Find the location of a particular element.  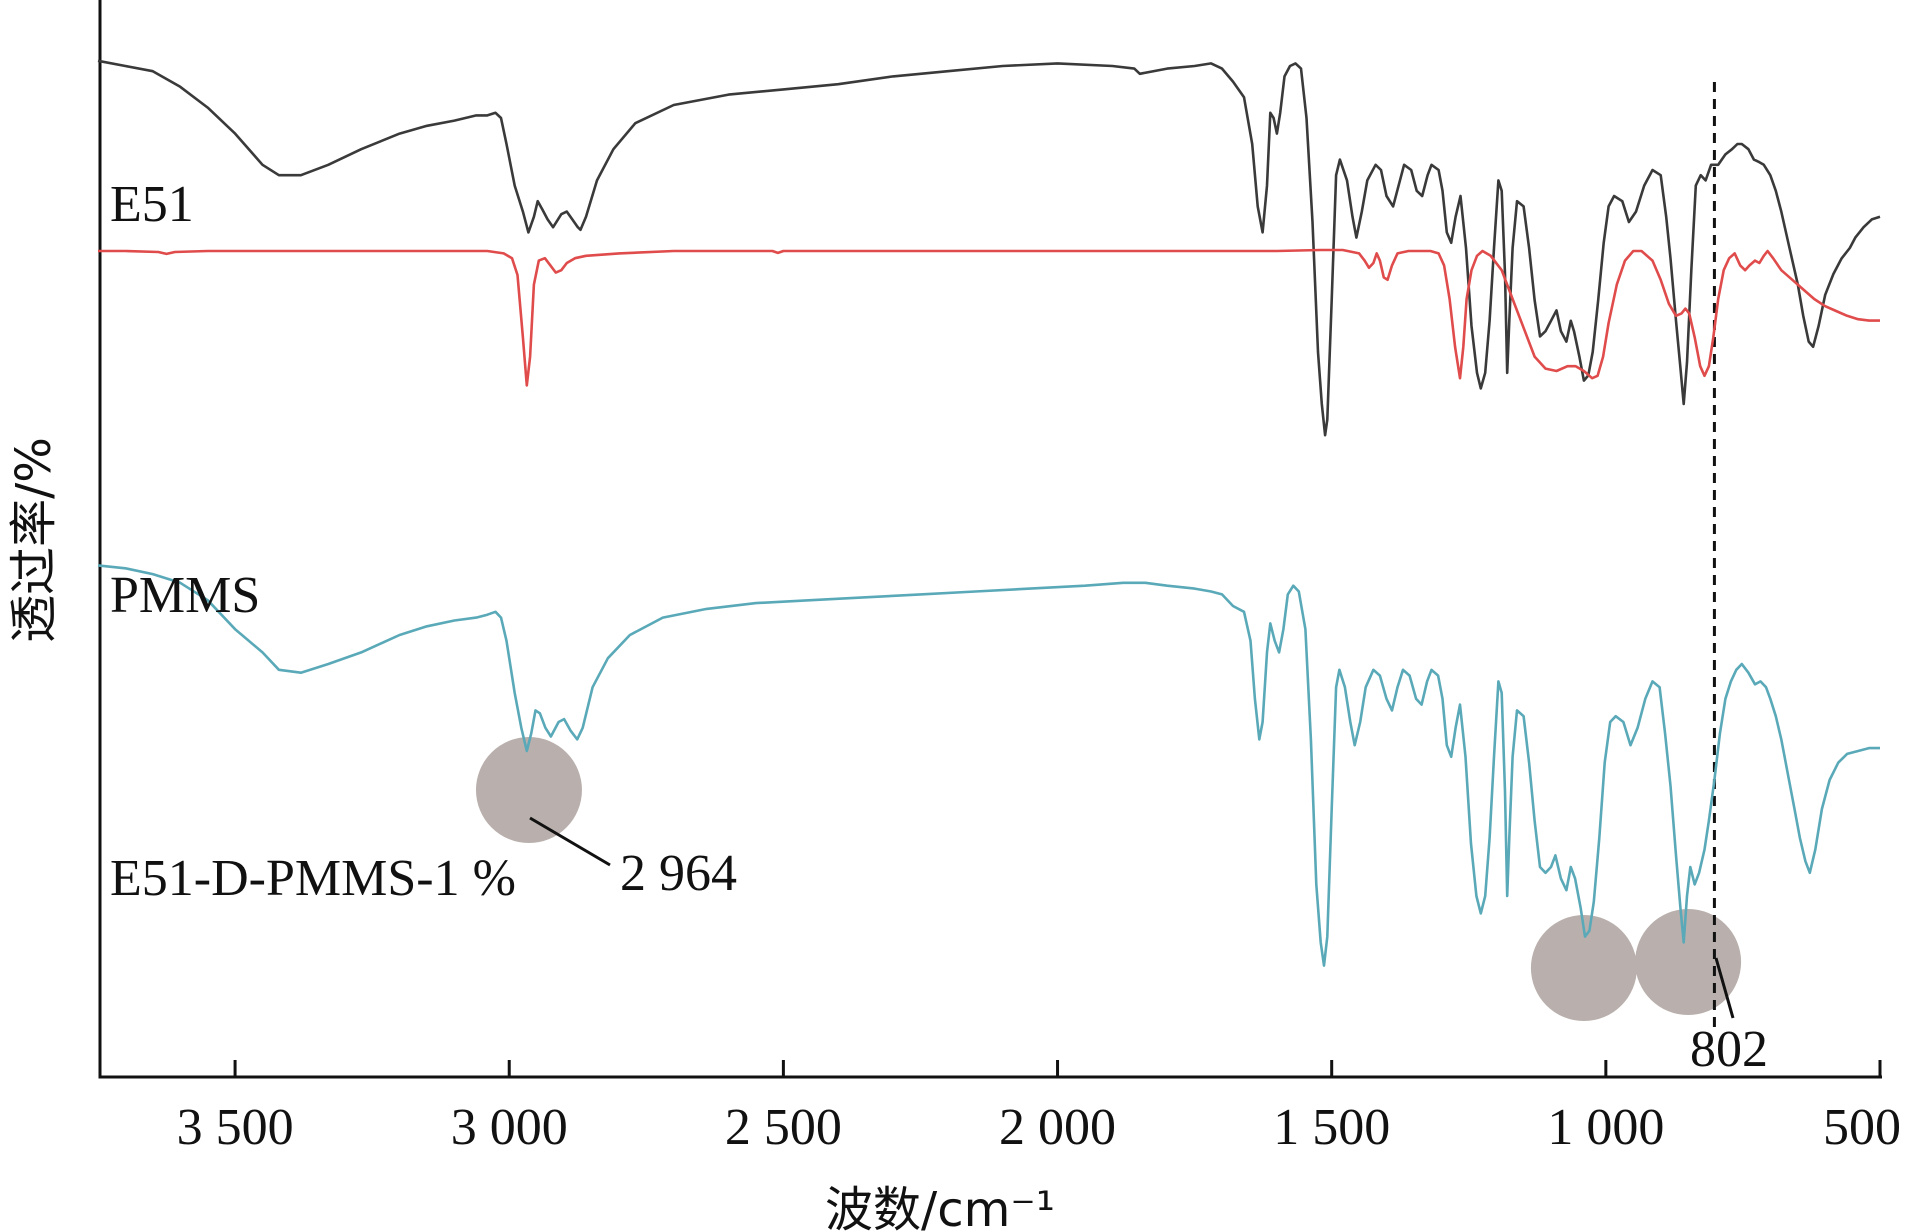

x-tick-label: 2 500 is located at coordinates (783, 1127).